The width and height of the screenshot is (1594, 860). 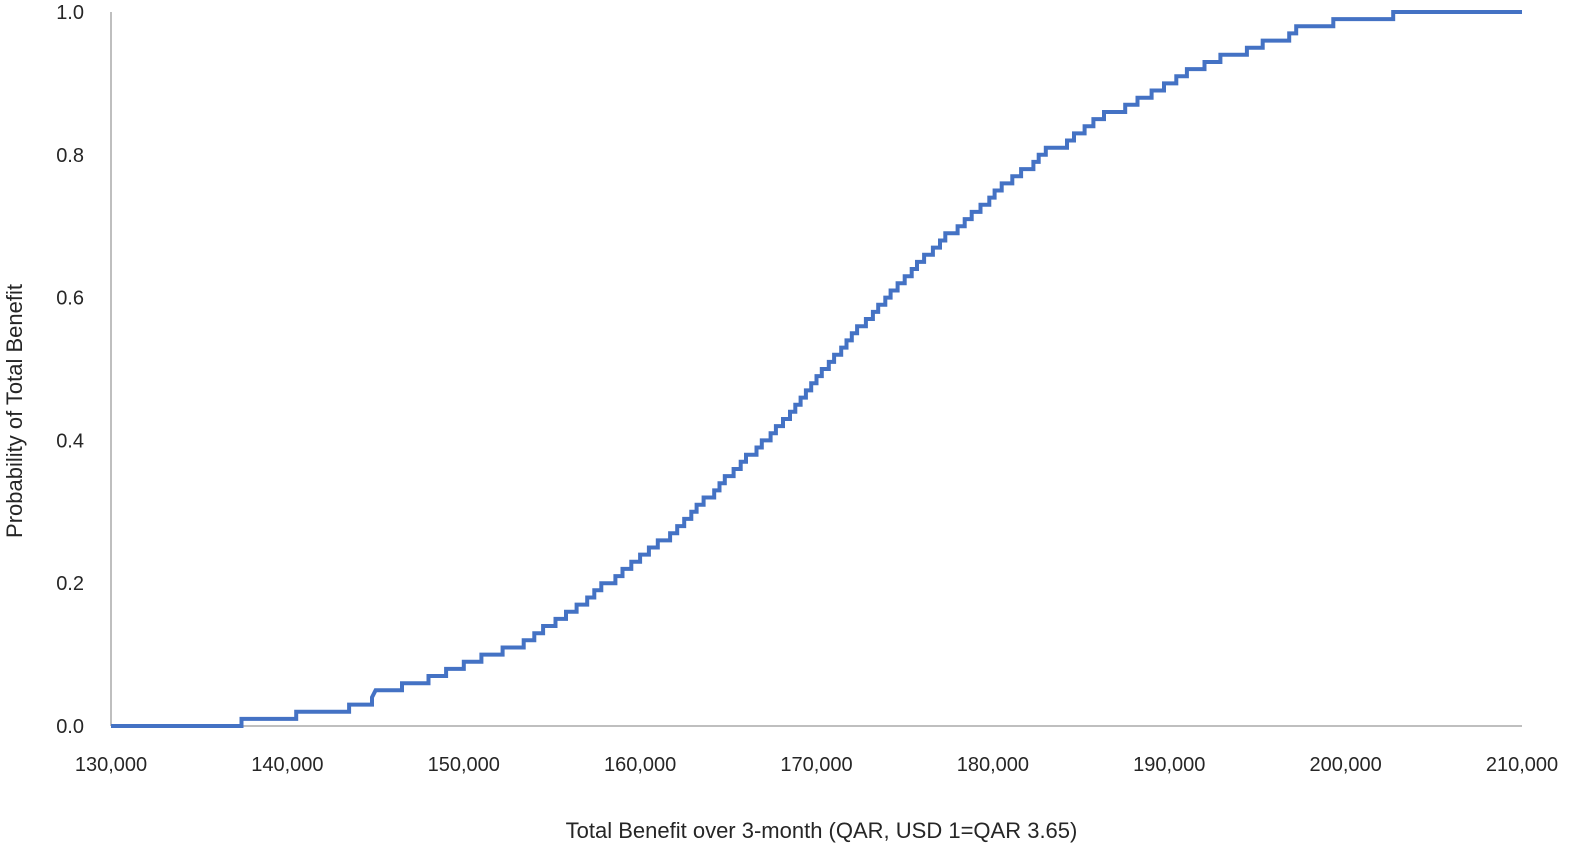 I want to click on x-tick-label: 170,000, so click(x=816, y=765).